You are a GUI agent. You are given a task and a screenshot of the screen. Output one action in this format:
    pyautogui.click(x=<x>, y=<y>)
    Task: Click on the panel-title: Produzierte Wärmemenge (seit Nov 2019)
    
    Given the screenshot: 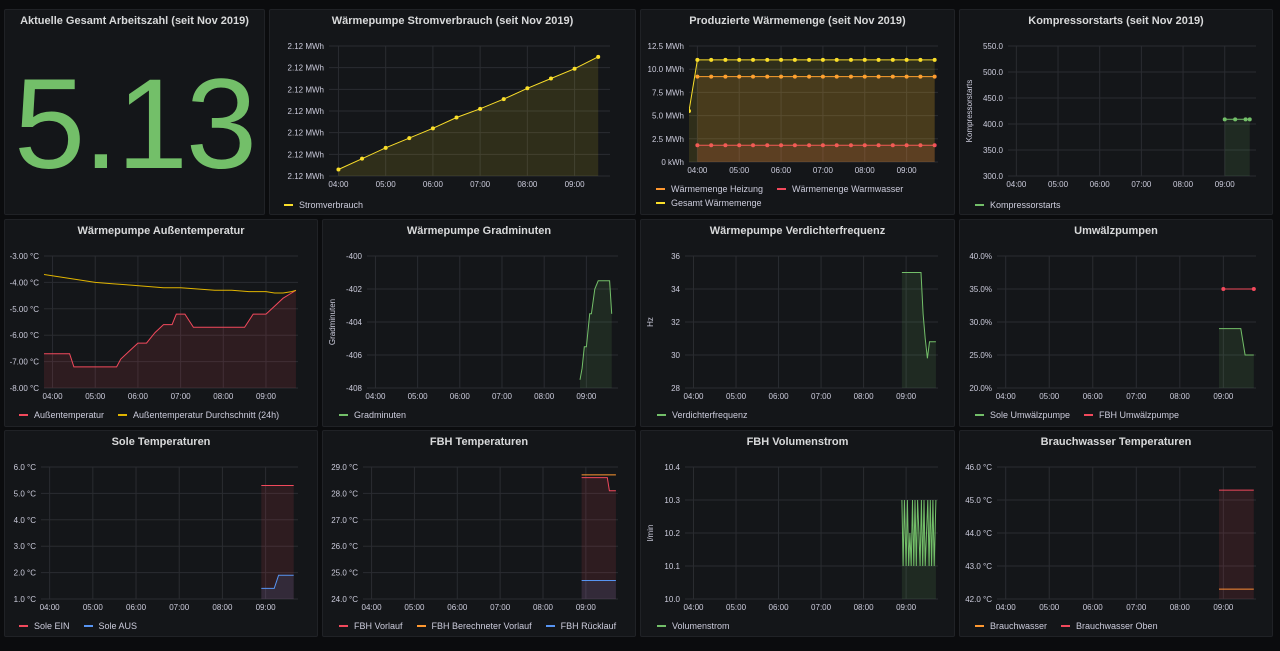 What is the action you would take?
    pyautogui.click(x=797, y=21)
    